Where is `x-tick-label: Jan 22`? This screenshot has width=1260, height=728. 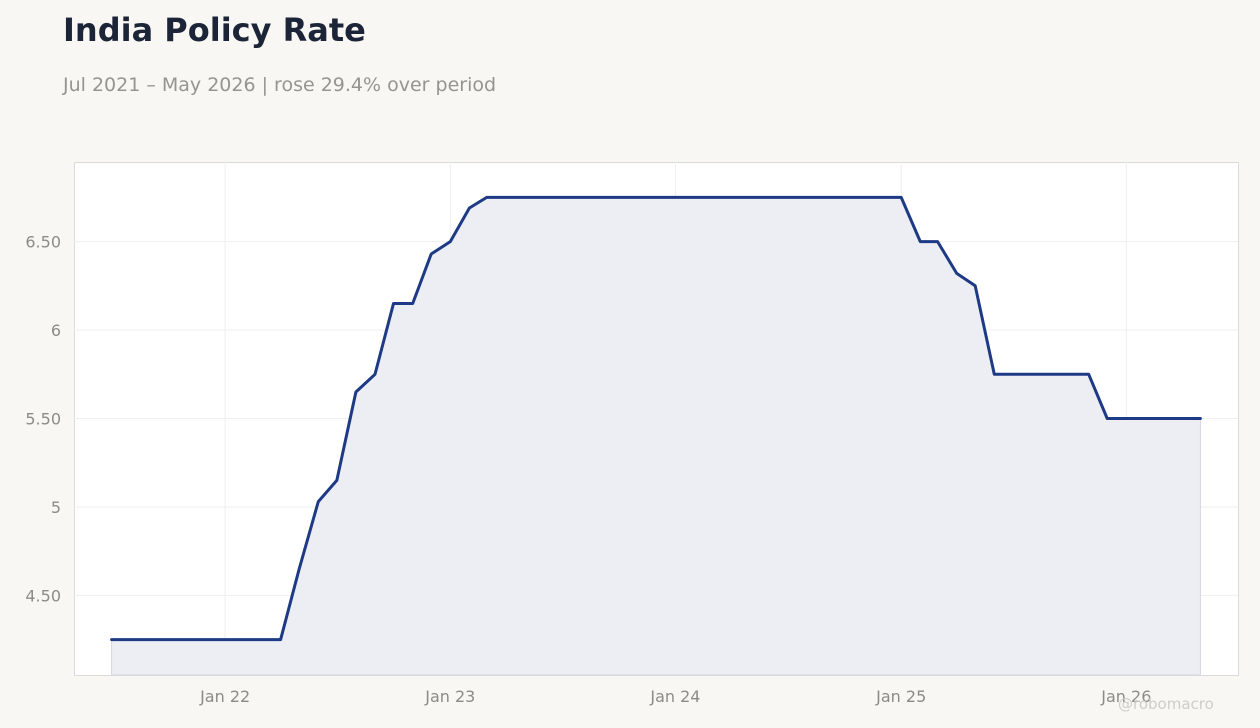 x-tick-label: Jan 22 is located at coordinates (224, 696).